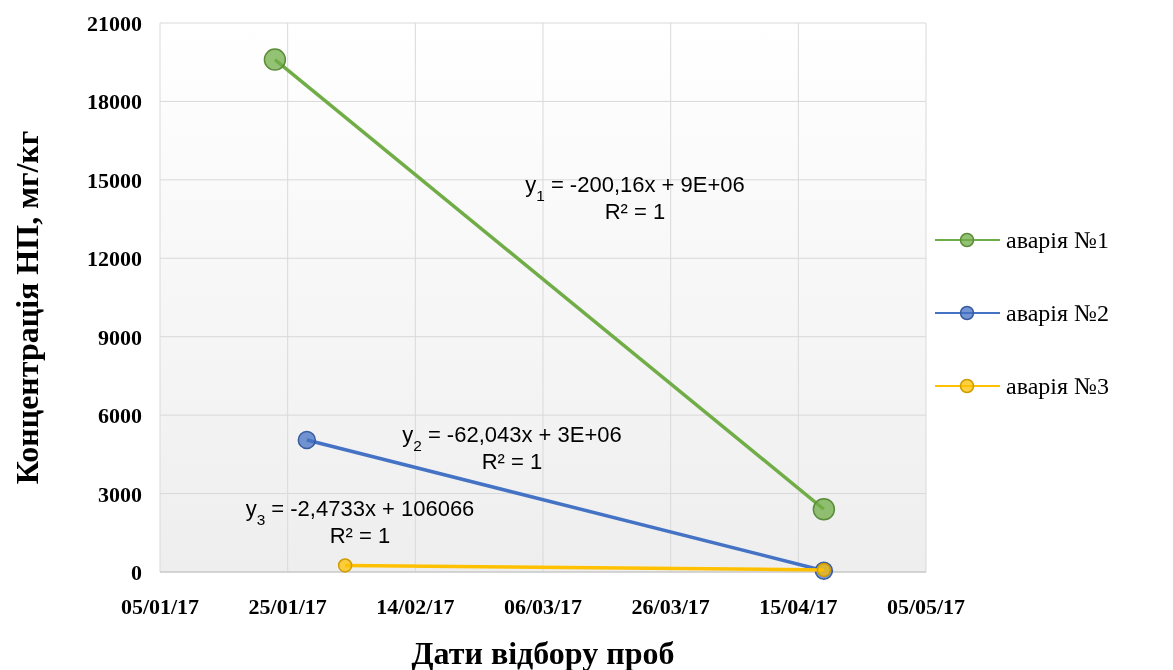  What do you see at coordinates (120, 416) in the screenshot?
I see `y-tick-label: 6000` at bounding box center [120, 416].